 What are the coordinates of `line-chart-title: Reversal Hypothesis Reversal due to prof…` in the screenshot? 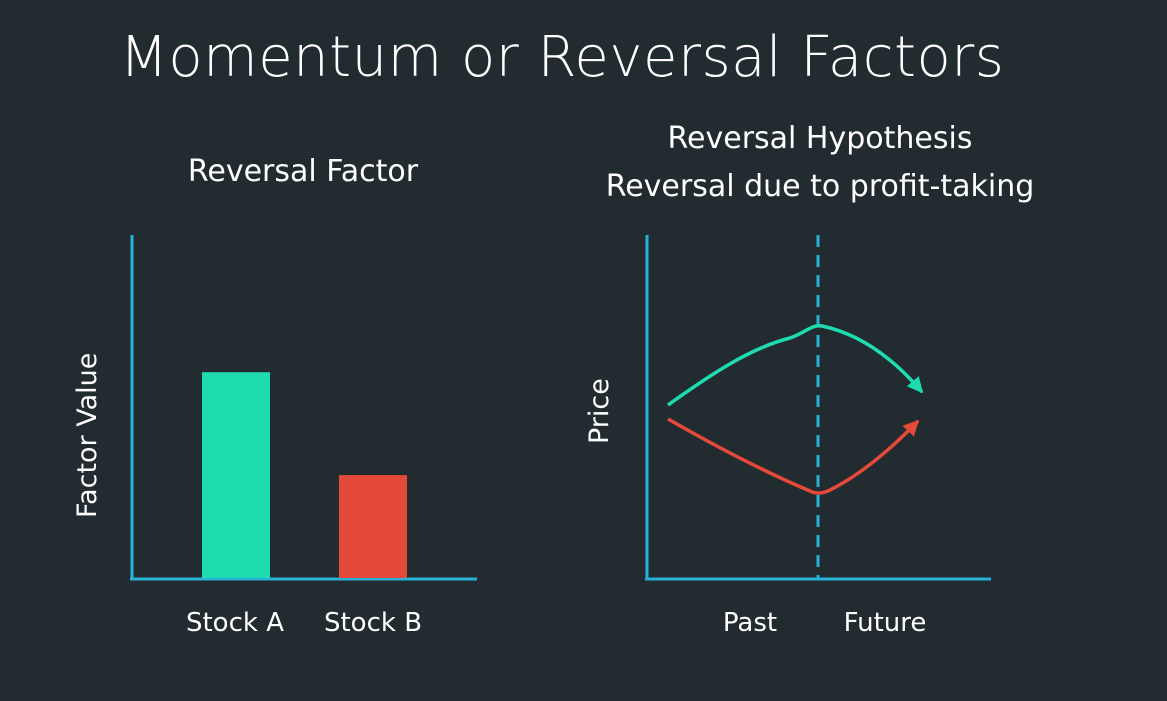 It's located at (820, 163).